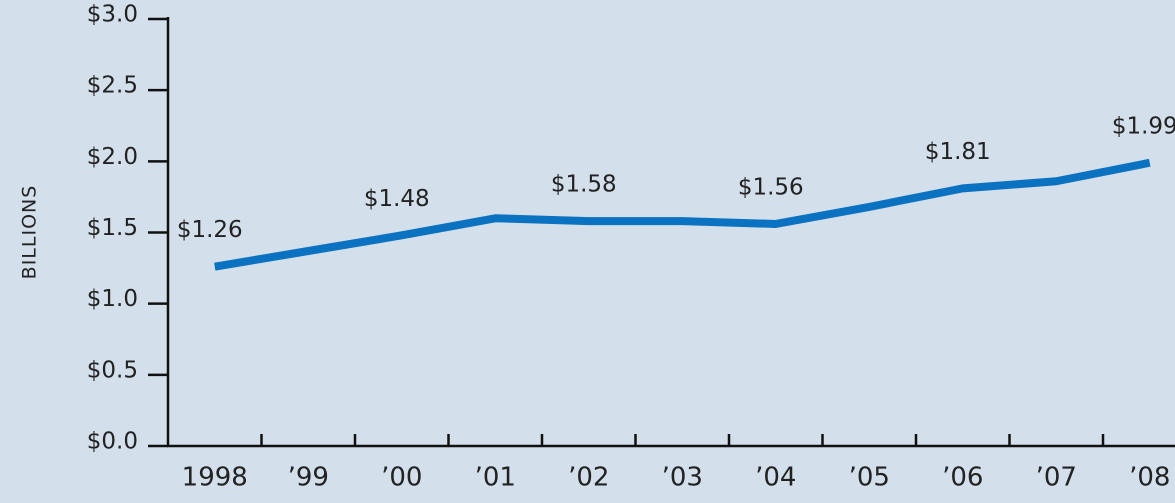 The height and width of the screenshot is (503, 1175). I want to click on y-tick-label: $1.0, so click(112, 299).